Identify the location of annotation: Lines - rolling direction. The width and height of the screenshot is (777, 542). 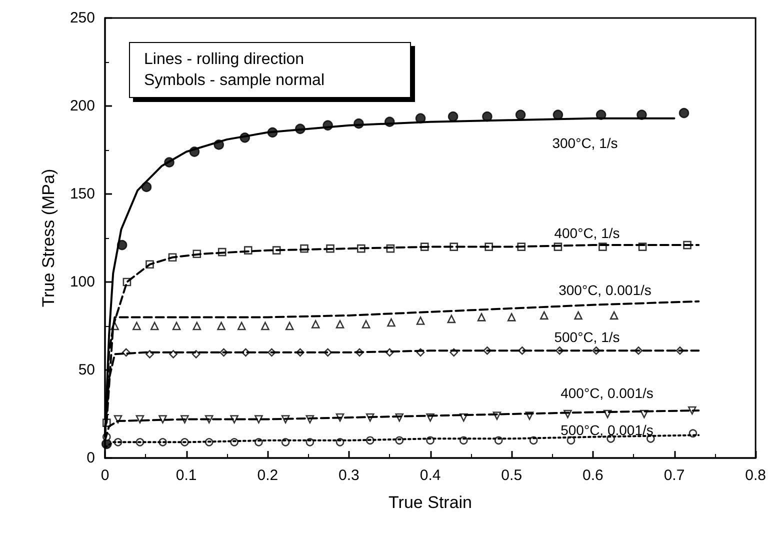
(225, 60).